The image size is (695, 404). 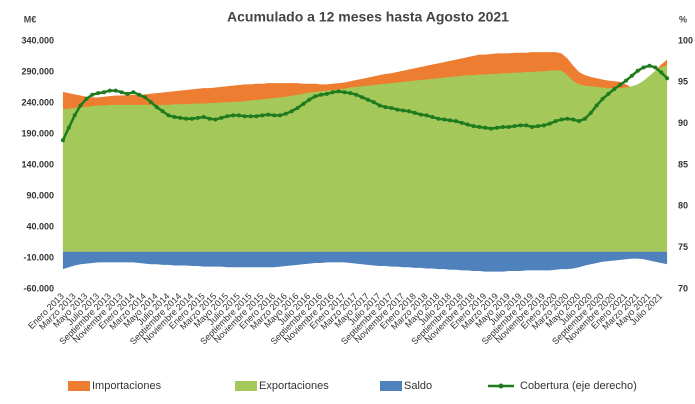 What do you see at coordinates (38, 288) in the screenshot?
I see `y-tick-label: -60.000` at bounding box center [38, 288].